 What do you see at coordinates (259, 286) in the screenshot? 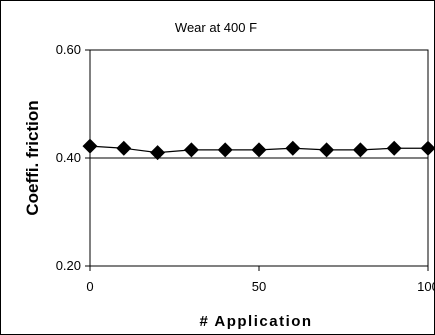
I see `x-tick-label: 50` at bounding box center [259, 286].